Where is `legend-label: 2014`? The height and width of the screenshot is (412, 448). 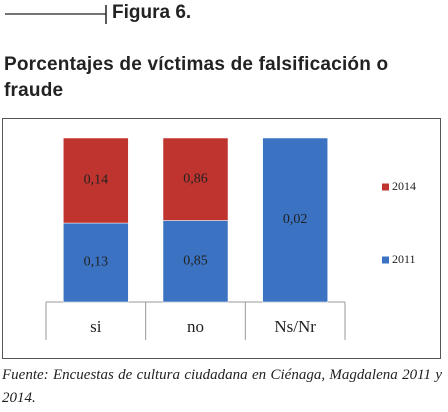 legend-label: 2014 is located at coordinates (404, 186).